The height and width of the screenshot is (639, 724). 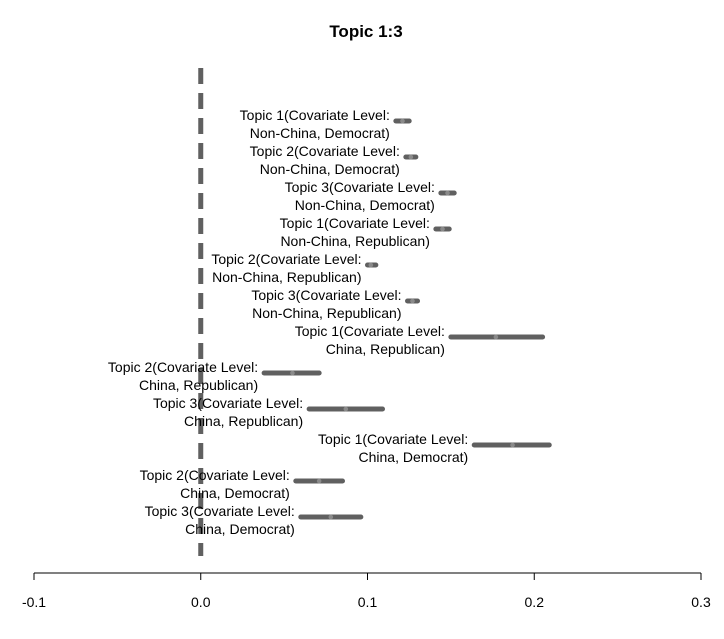 I want to click on x-tick-label: 0.1, so click(x=368, y=602).